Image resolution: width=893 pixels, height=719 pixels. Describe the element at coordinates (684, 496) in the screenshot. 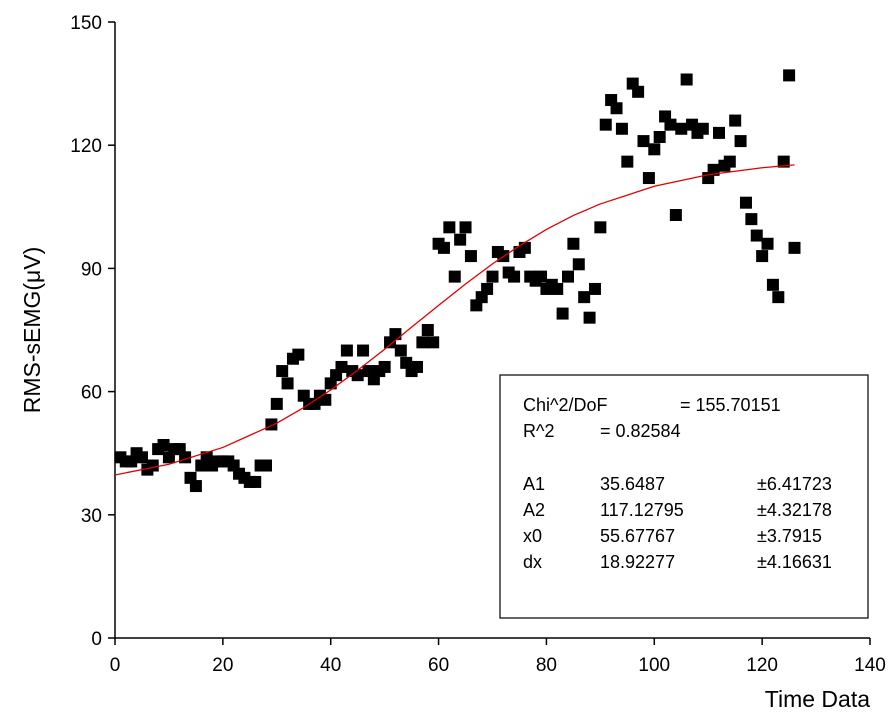

I see `stats-box` at that location.